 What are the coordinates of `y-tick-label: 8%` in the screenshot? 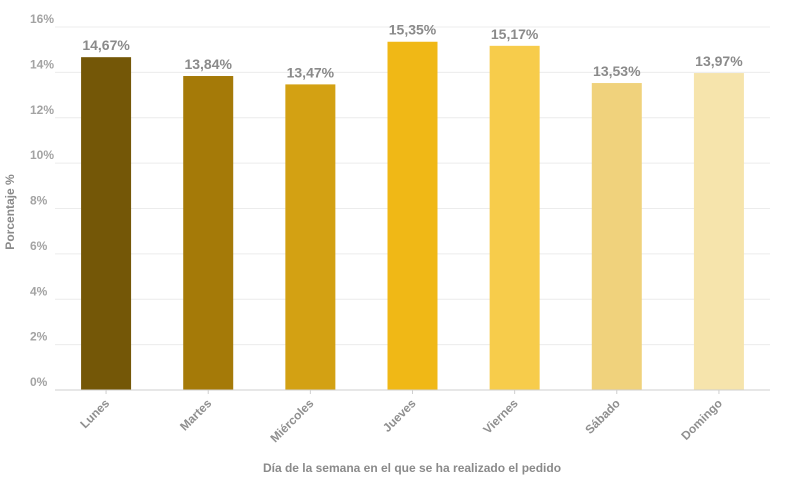 It's located at (39, 201).